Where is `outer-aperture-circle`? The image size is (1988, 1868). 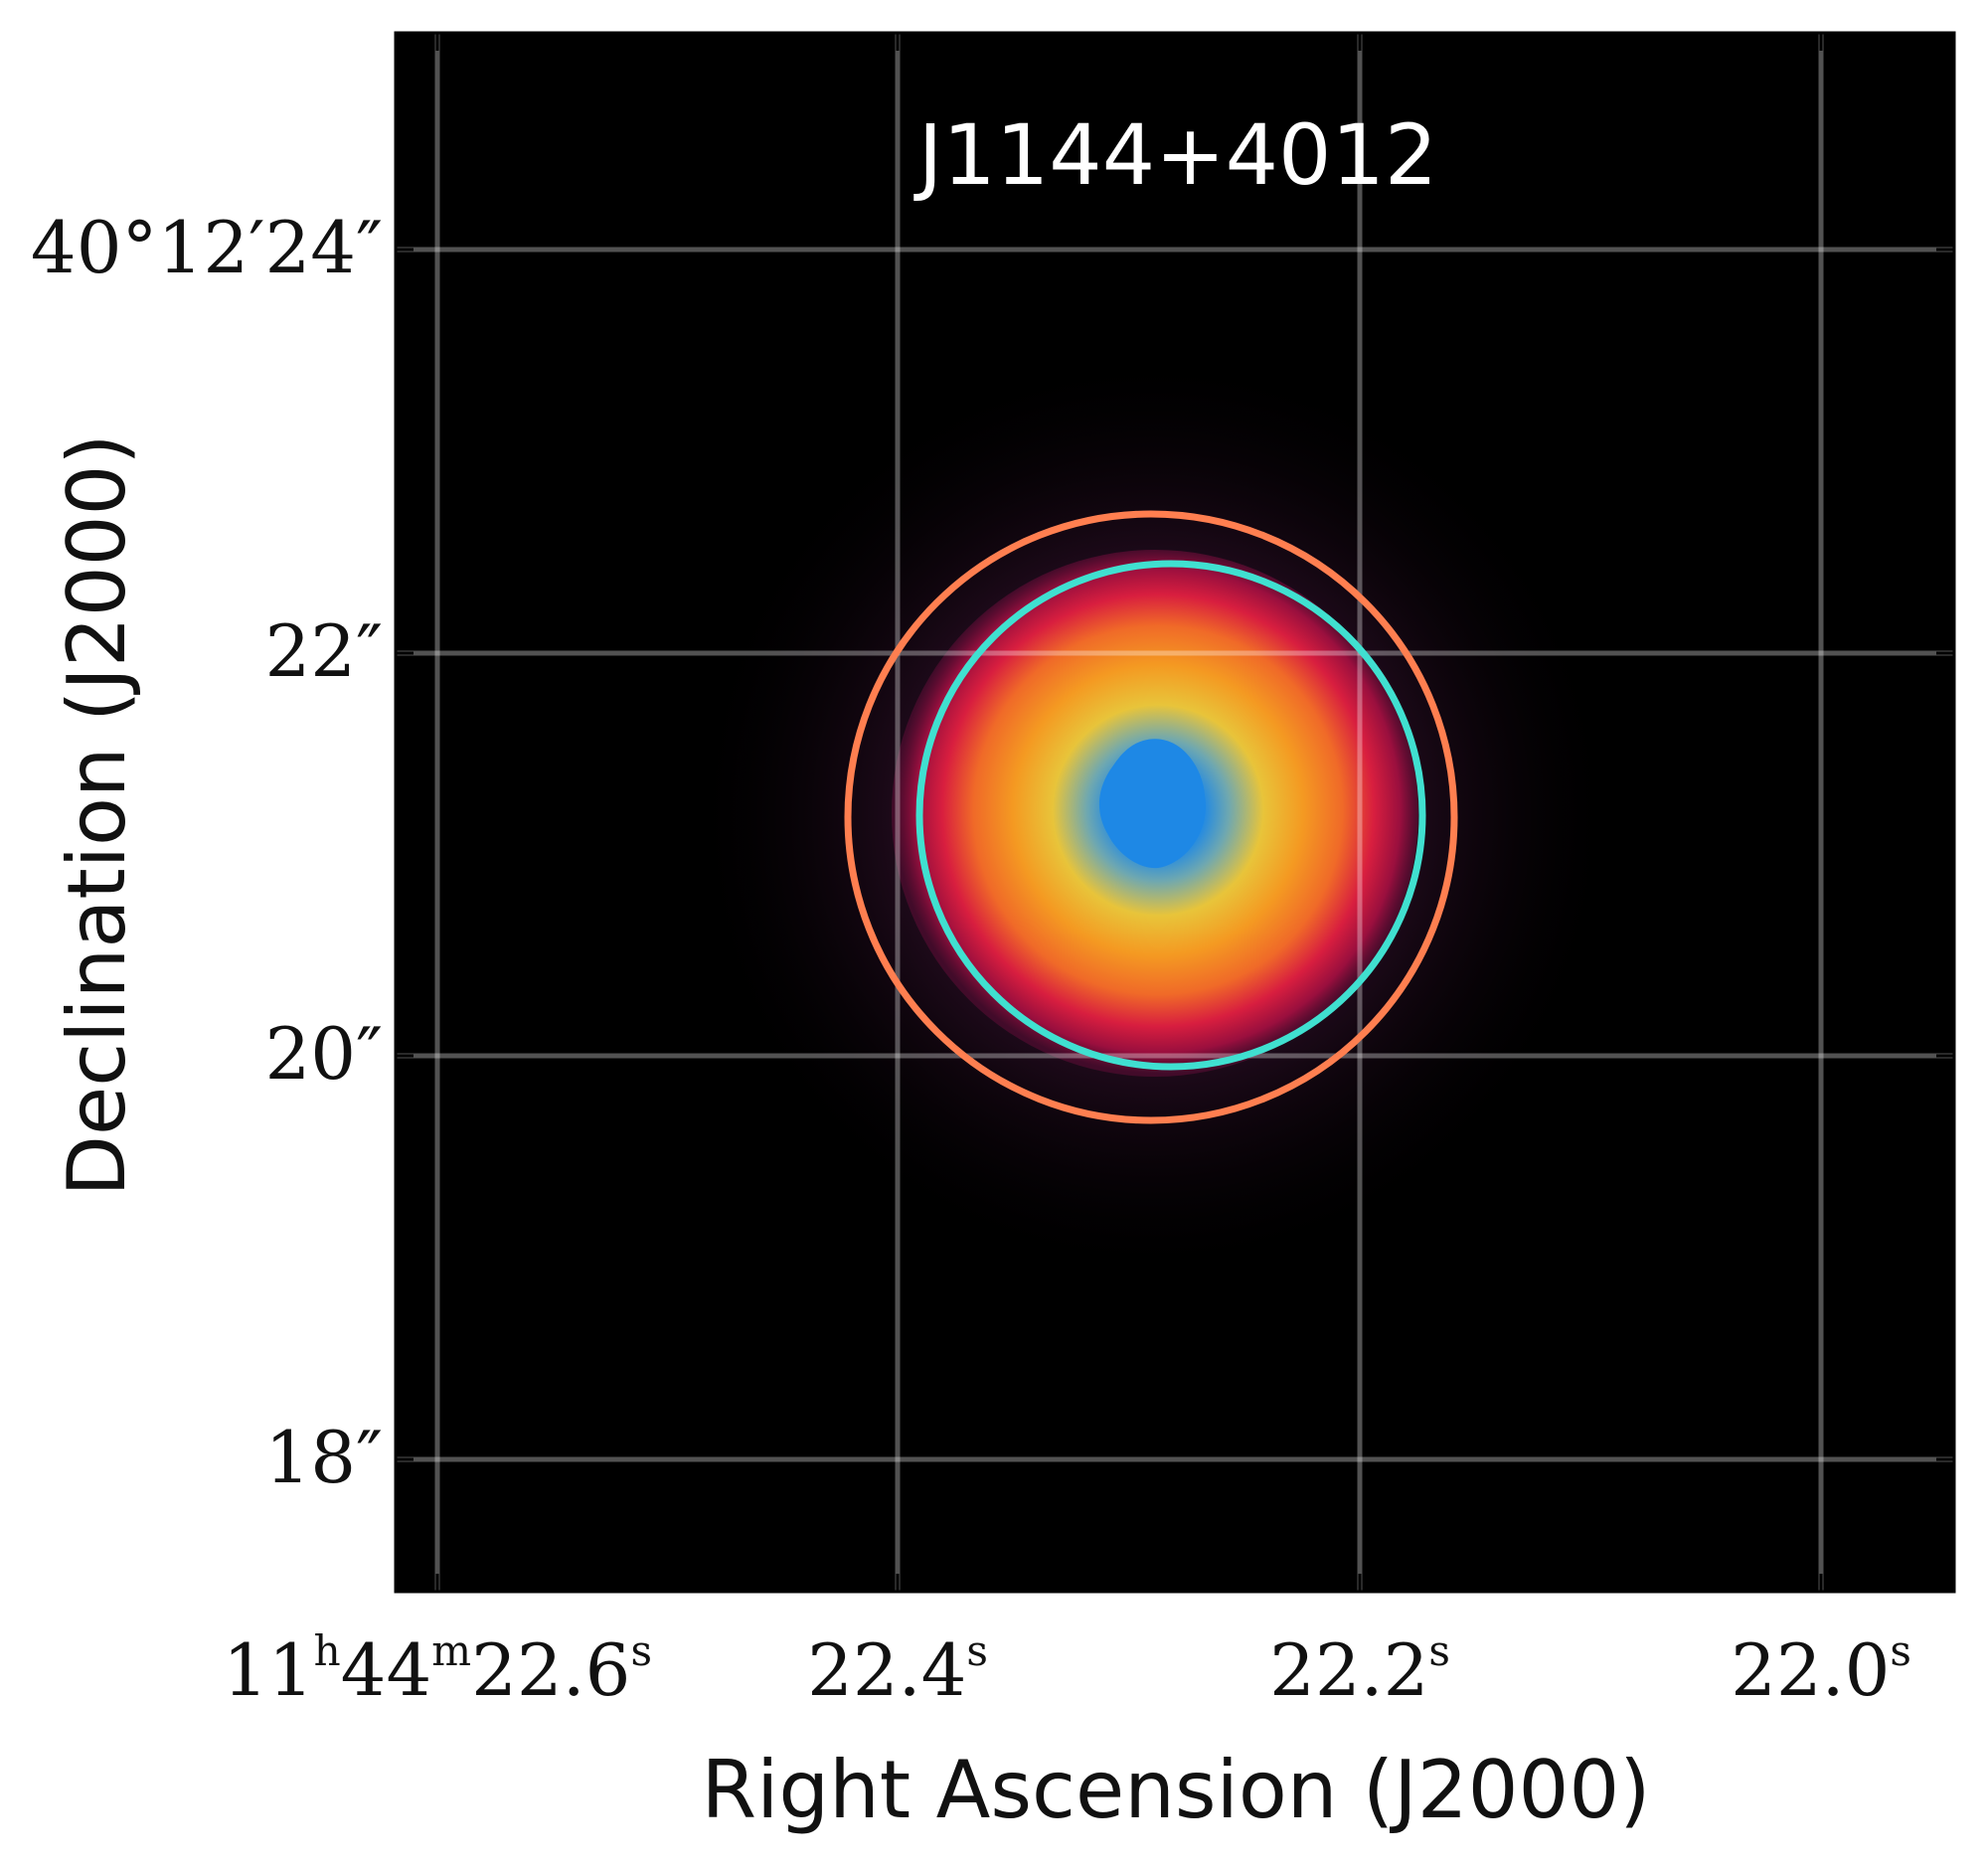 outer-aperture-circle is located at coordinates (1151, 817).